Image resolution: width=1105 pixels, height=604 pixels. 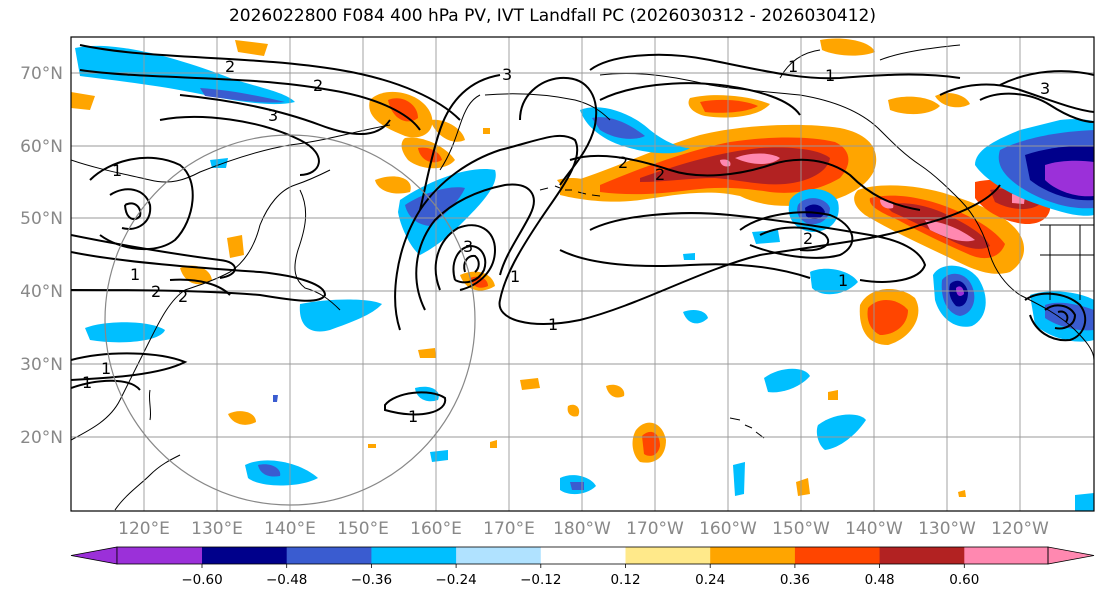 I want to click on lon-label: 120°W, so click(x=1020, y=529).